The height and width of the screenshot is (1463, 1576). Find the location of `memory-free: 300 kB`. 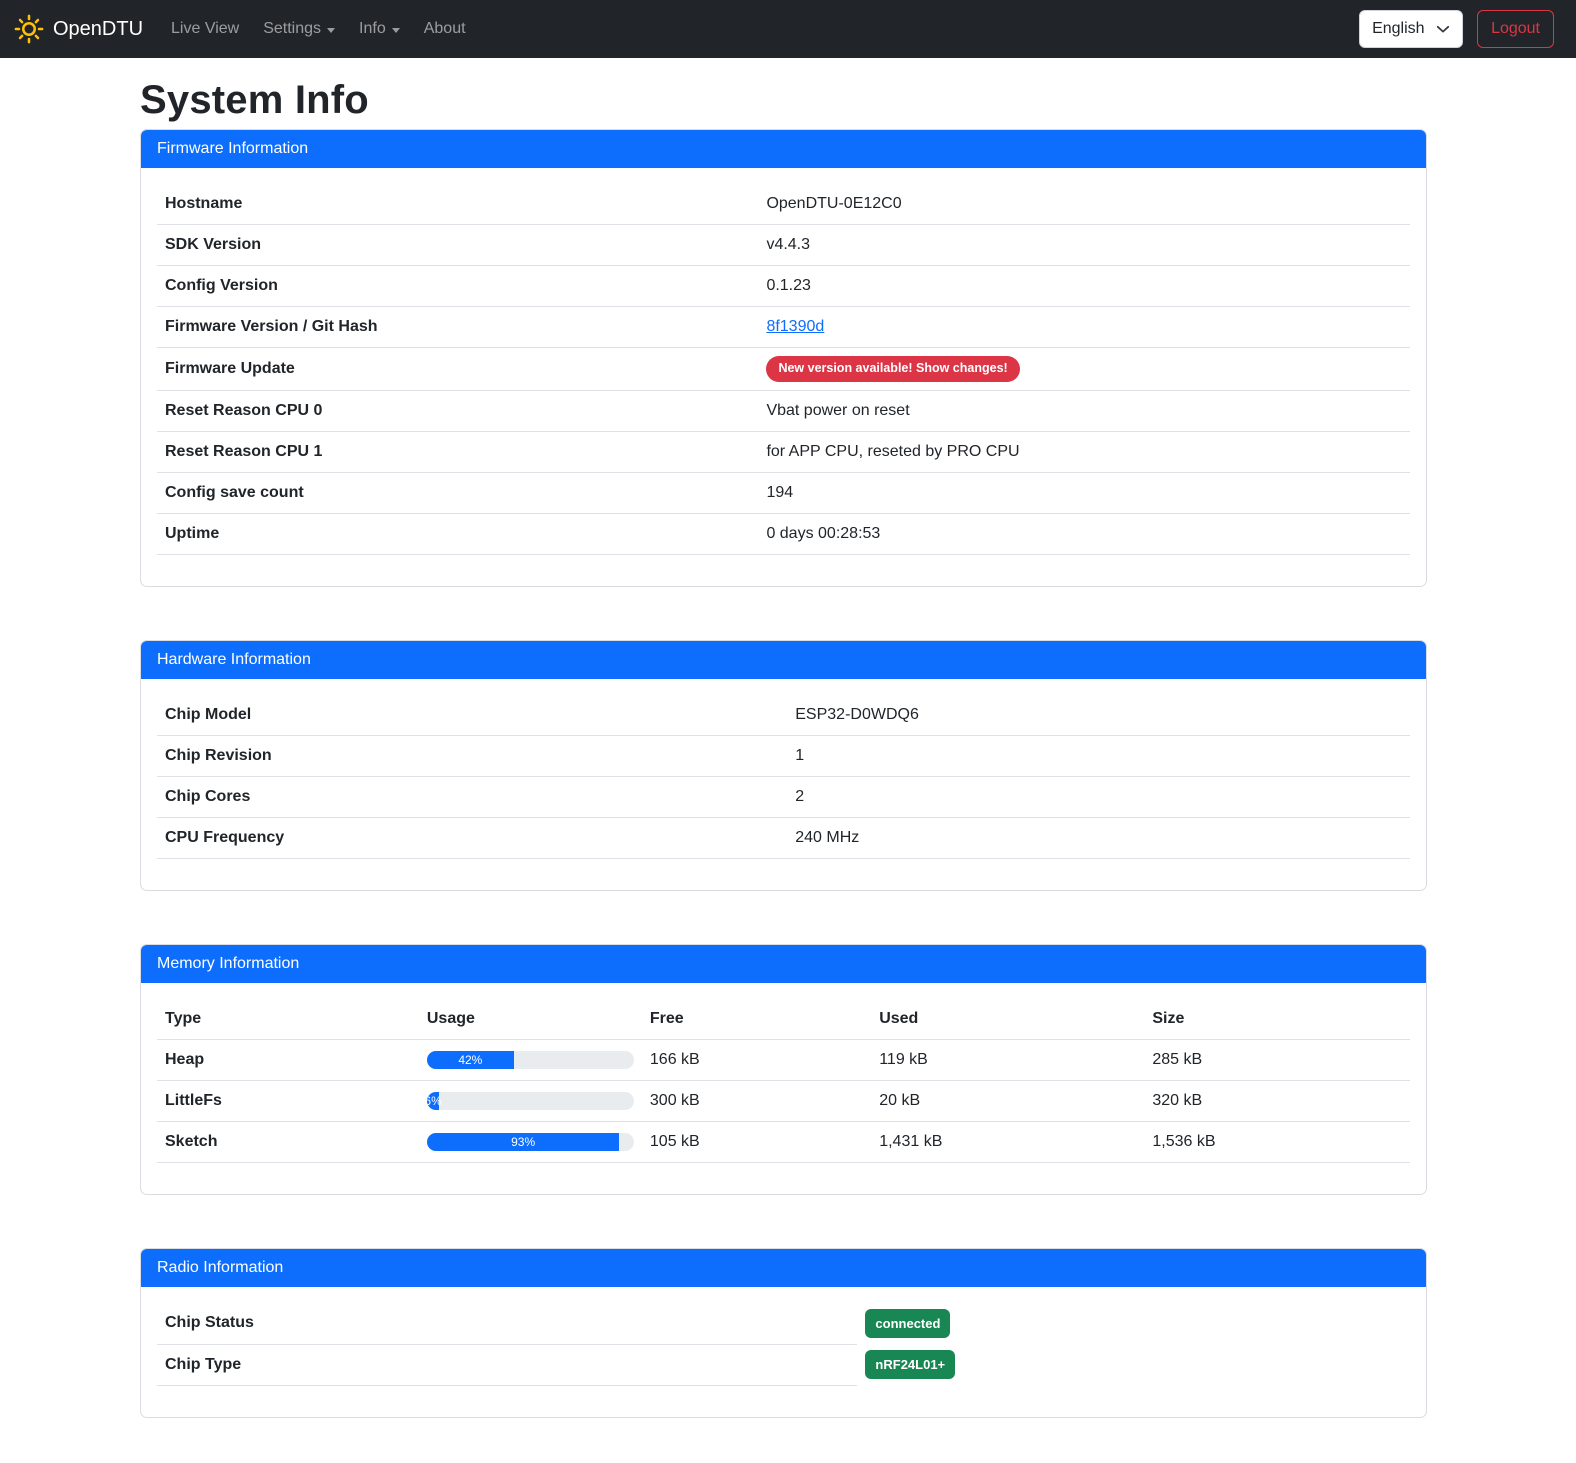

memory-free: 300 kB is located at coordinates (756, 1101).